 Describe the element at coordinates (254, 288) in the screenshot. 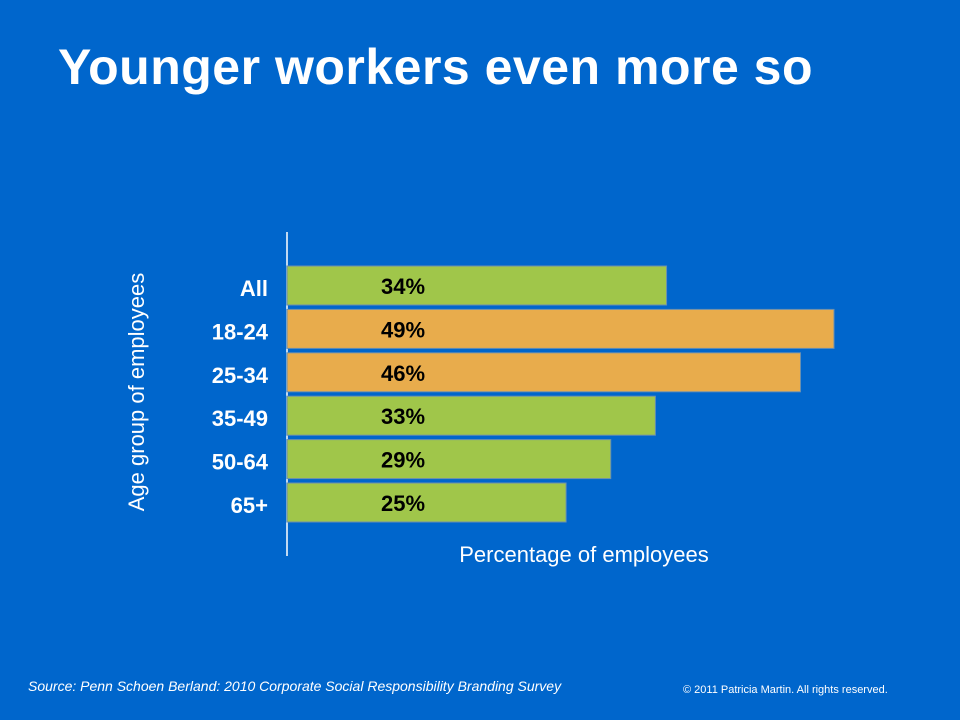

I see `category-label: All` at that location.